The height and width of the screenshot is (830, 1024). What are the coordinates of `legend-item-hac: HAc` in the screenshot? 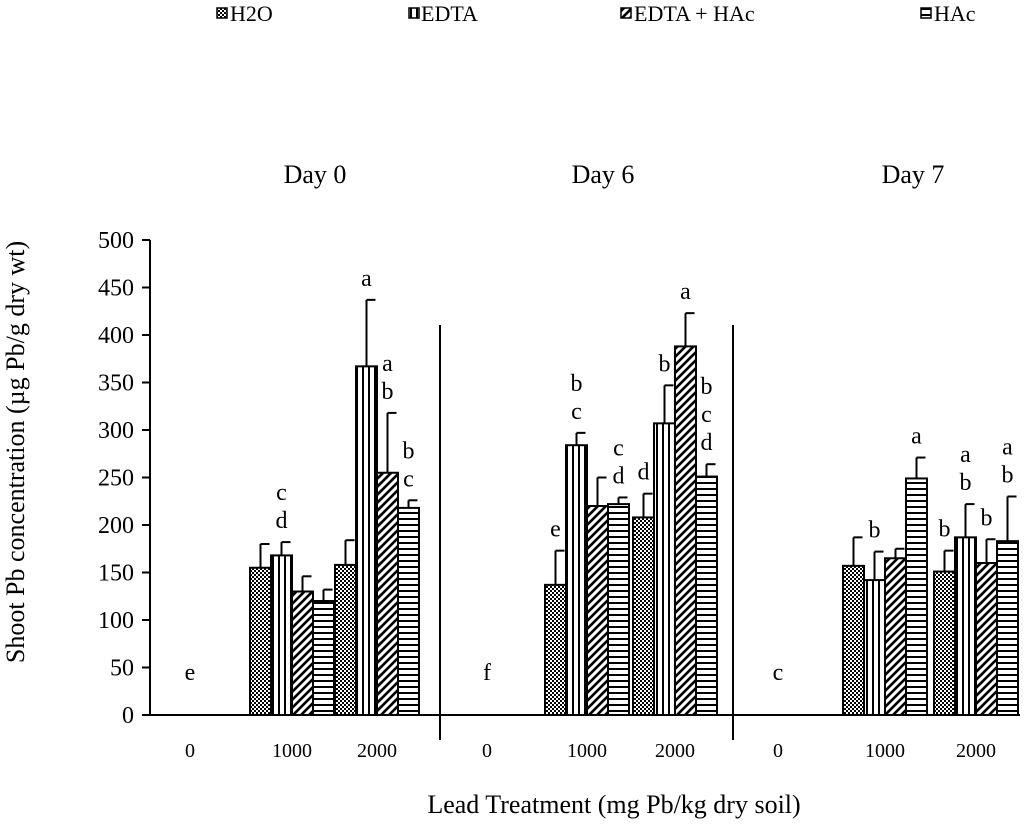 It's located at (948, 13).